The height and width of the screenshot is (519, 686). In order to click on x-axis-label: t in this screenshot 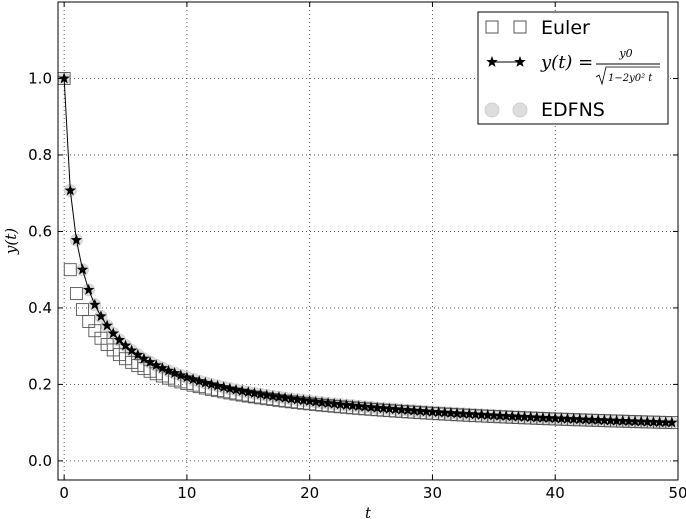, I will do `click(368, 511)`.